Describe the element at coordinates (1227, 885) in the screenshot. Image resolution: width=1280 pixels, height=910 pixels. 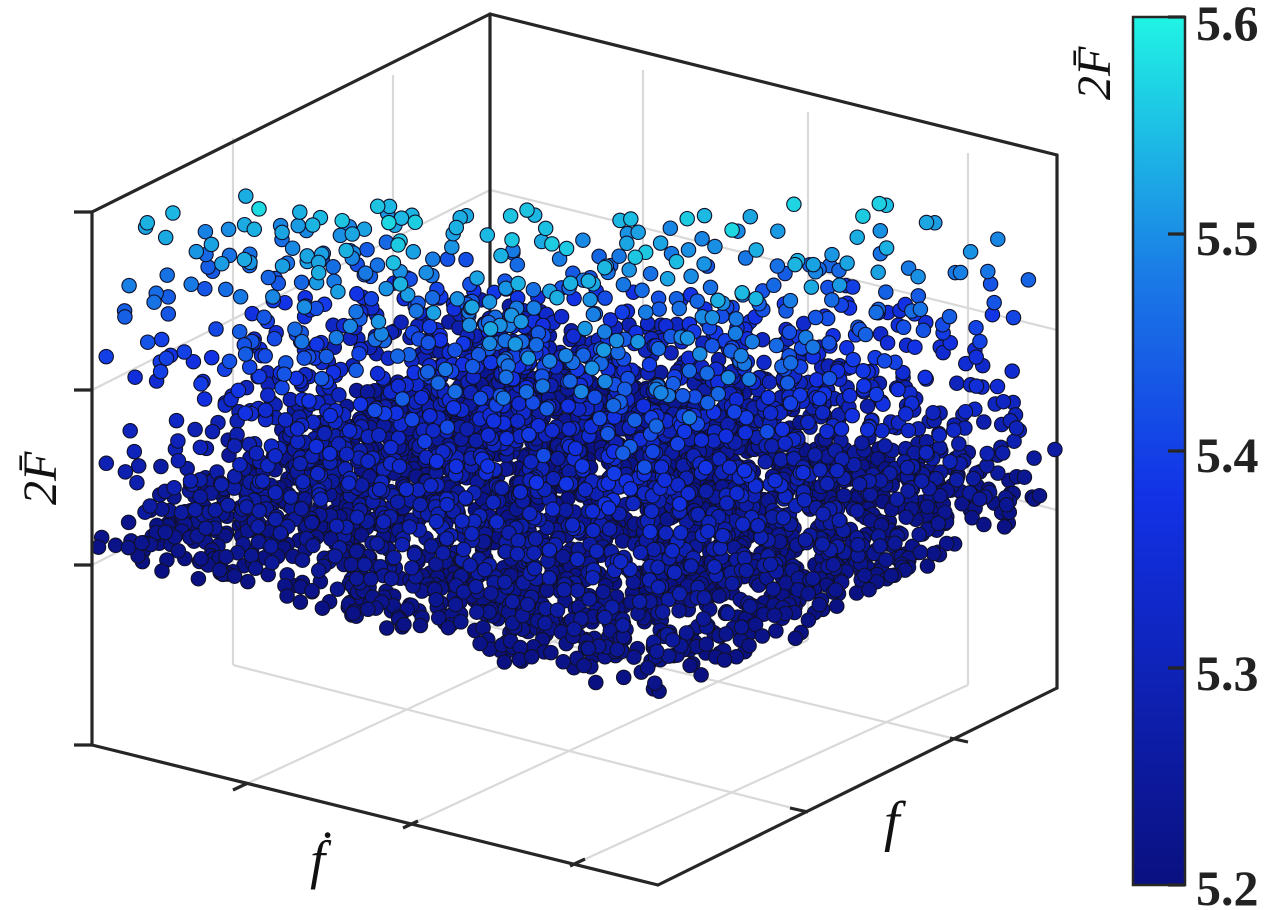
I see `colorbar-tick-label: 5.2` at that location.